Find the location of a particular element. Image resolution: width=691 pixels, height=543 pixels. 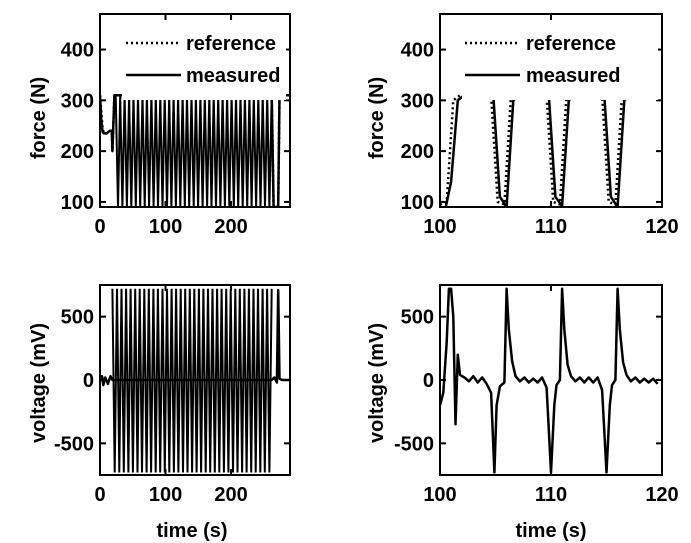

voltage-zoom-ylabel: voltage (mV) is located at coordinates (377, 383).